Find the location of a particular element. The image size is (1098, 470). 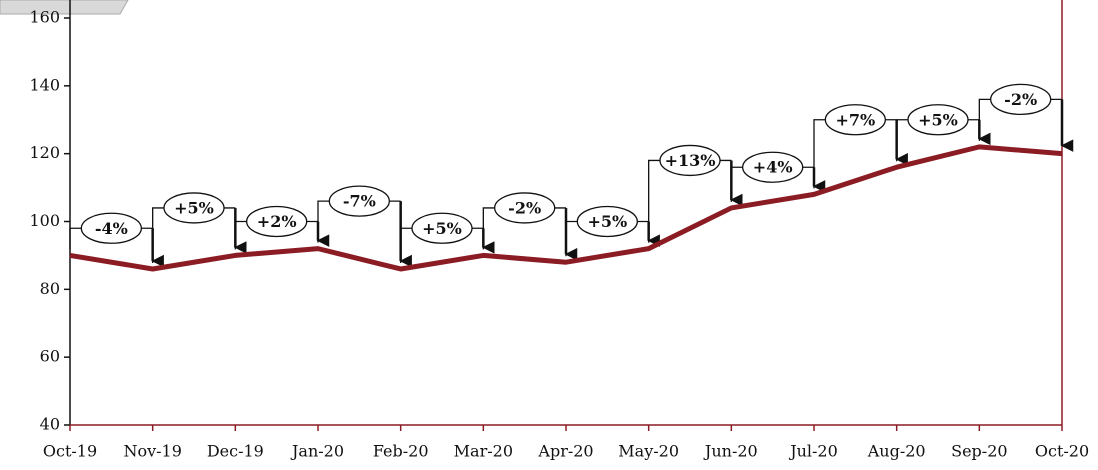

change-label: +4% is located at coordinates (773, 167).